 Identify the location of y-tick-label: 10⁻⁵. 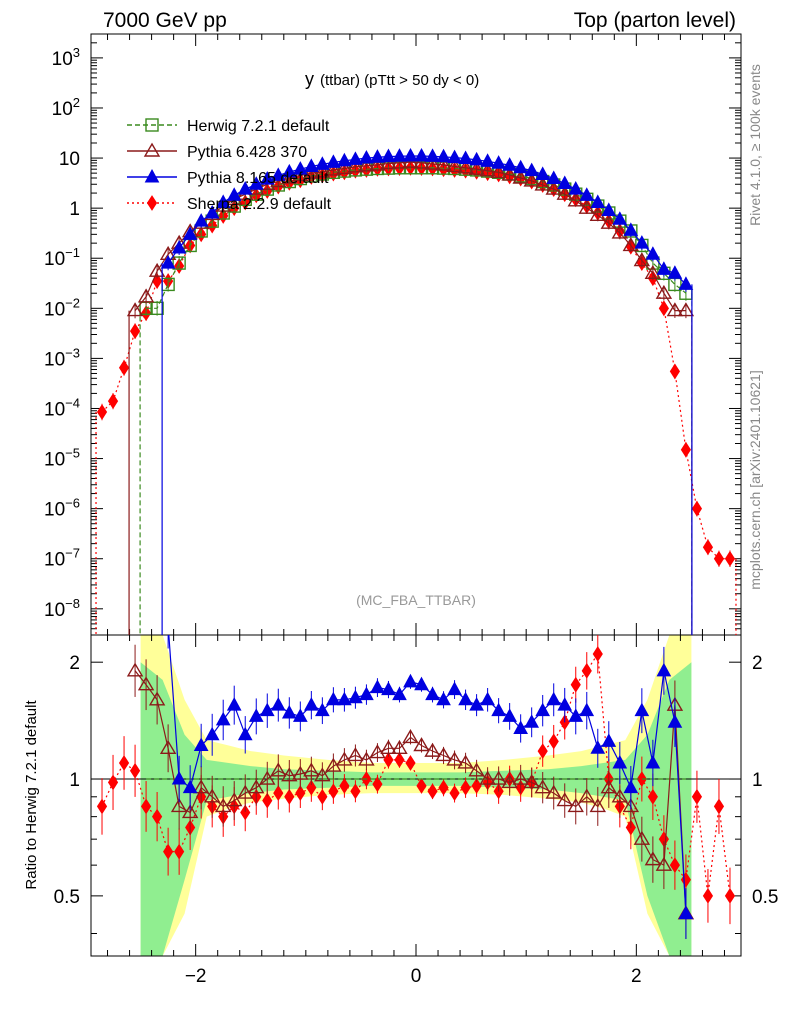
(62, 458).